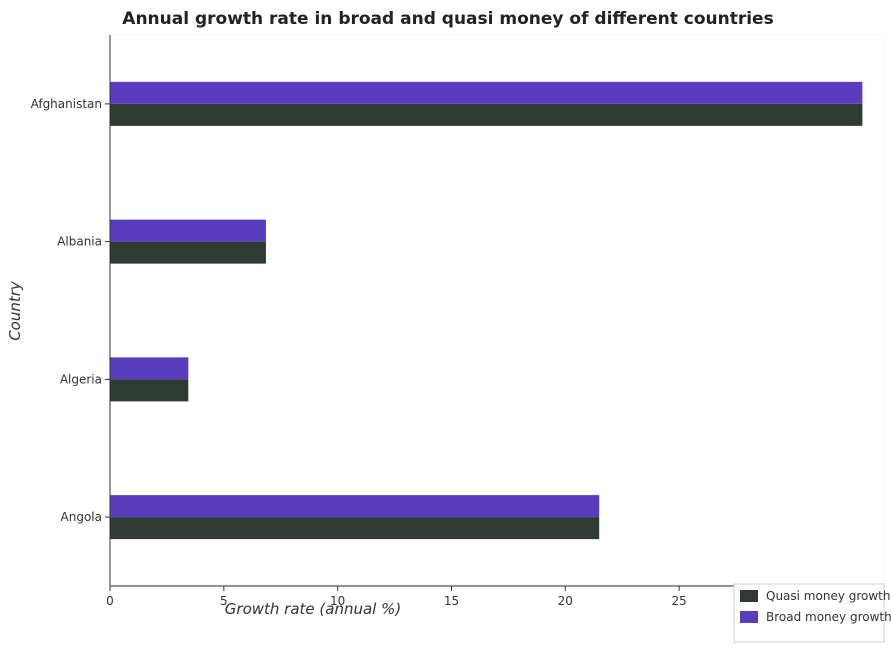  Describe the element at coordinates (355, 506) in the screenshot. I see `bar-broad-angola` at that location.